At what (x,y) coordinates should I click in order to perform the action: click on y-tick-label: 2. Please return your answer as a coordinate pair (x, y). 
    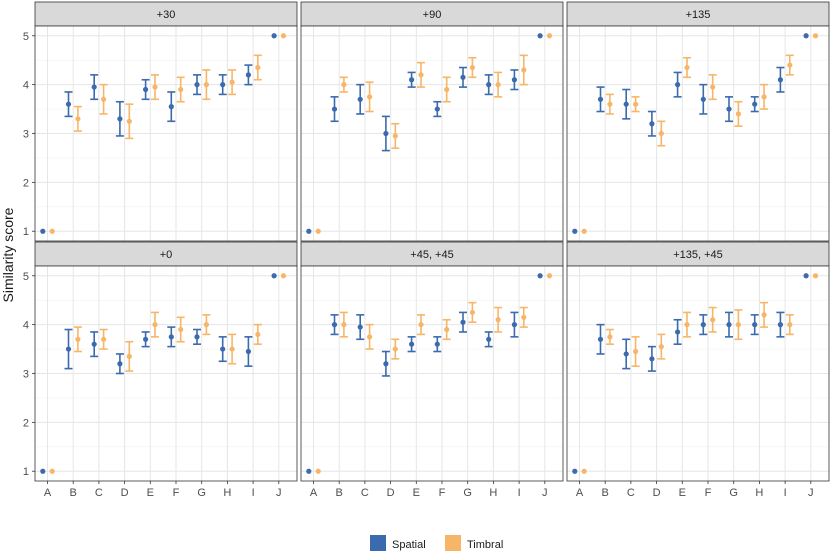
    Looking at the image, I should click on (26, 423).